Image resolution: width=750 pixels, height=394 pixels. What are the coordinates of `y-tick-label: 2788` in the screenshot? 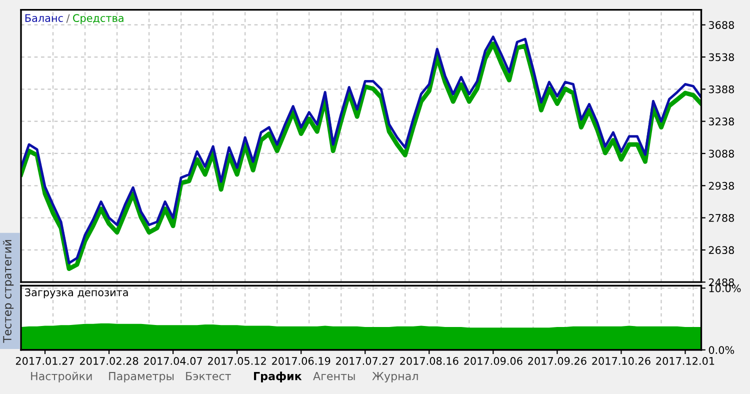 It's located at (721, 218).